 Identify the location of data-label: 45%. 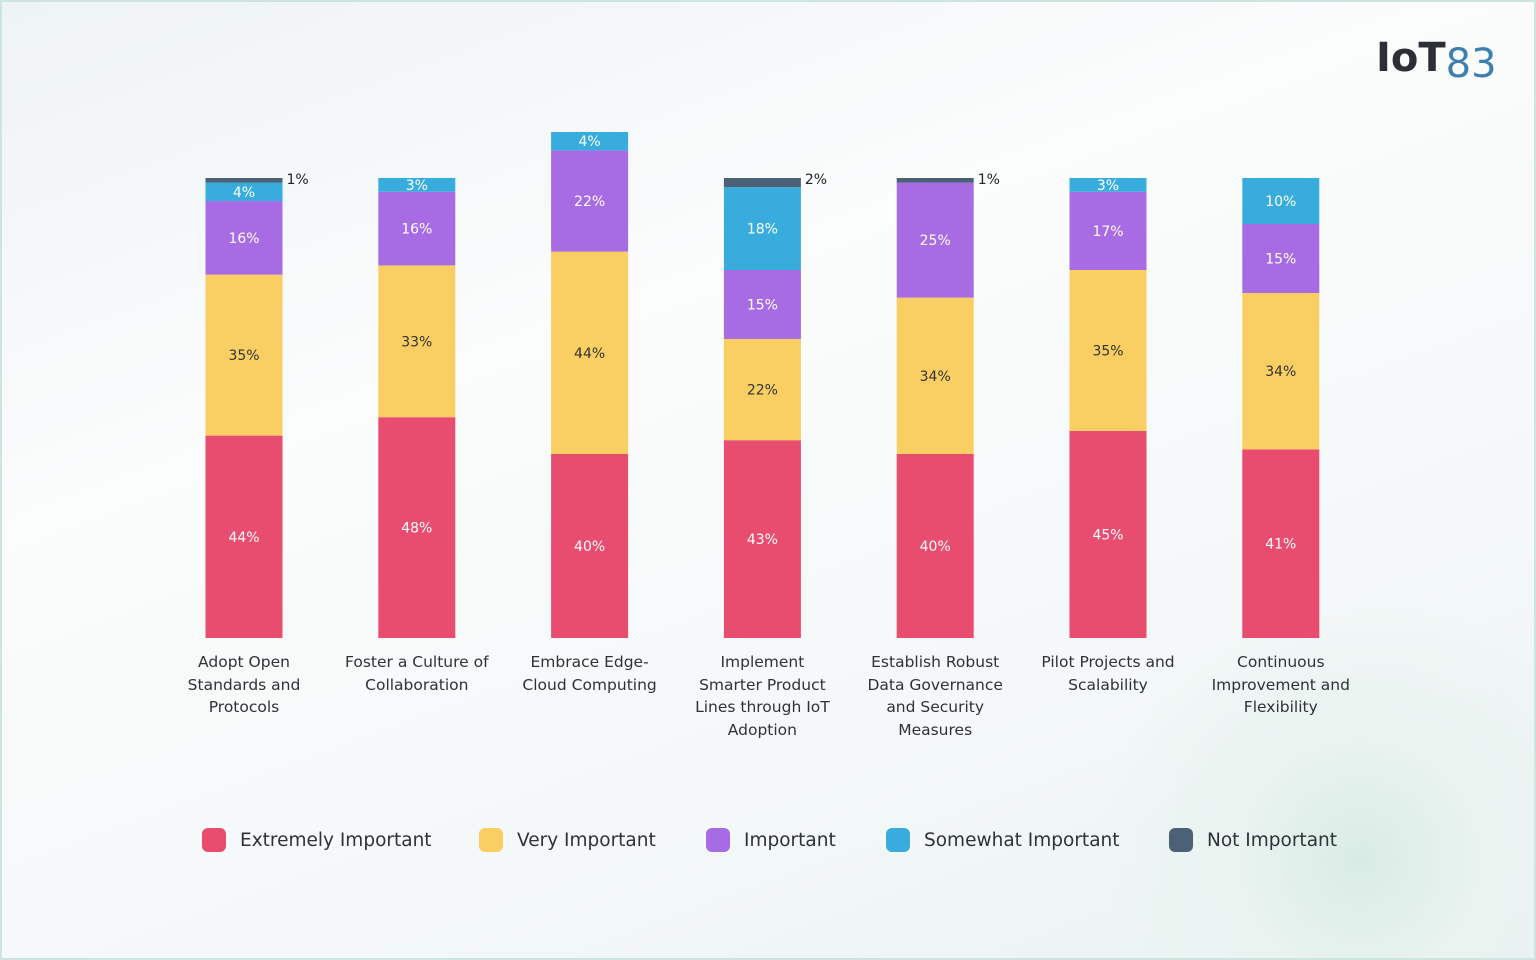
(1107, 536).